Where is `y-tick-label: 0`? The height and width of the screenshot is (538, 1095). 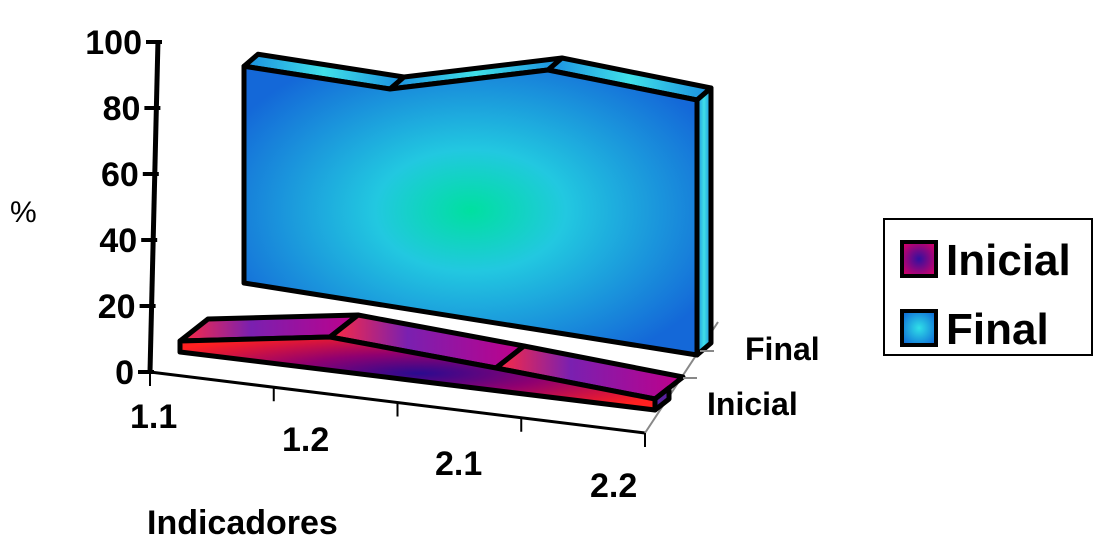 y-tick-label: 0 is located at coordinates (124, 373).